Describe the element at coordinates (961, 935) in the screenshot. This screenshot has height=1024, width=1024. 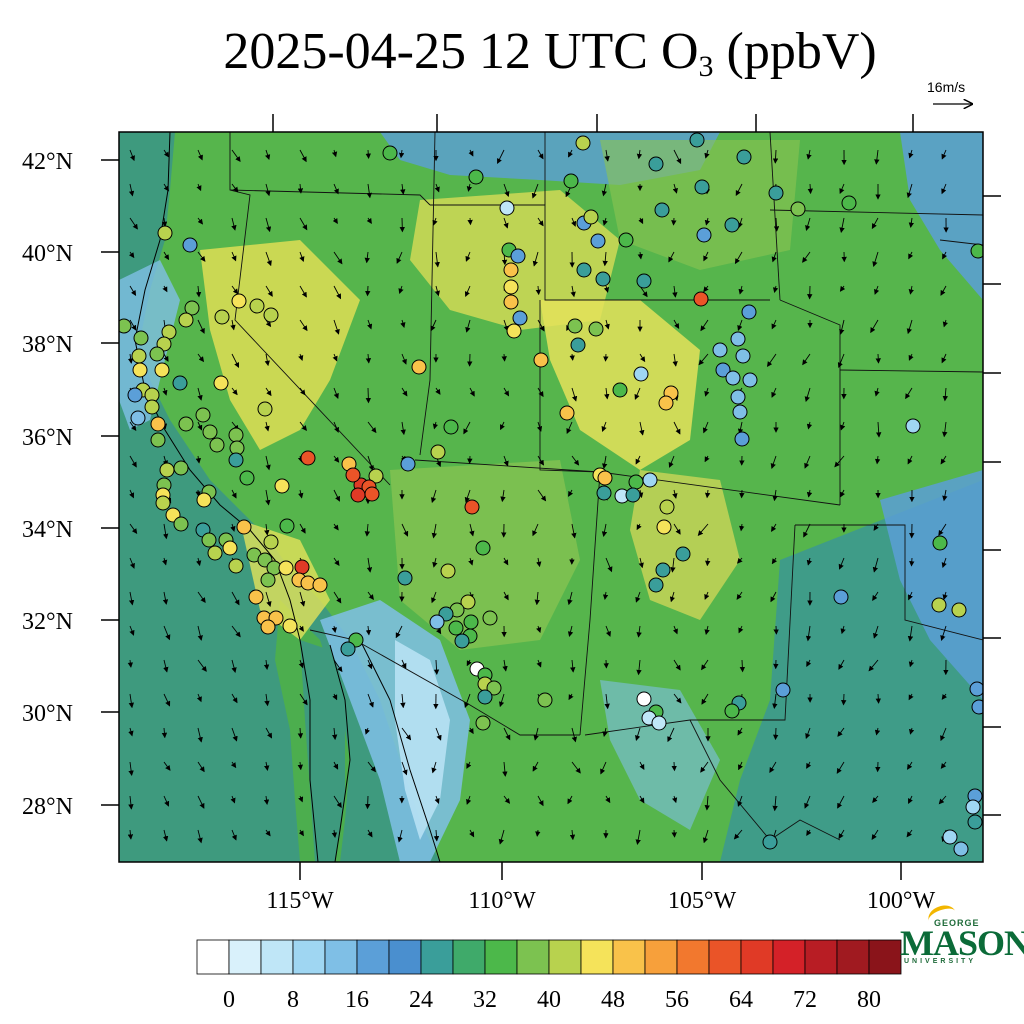
I see `gmu-logo: GEORGE MASON UNIVERSITY` at that location.